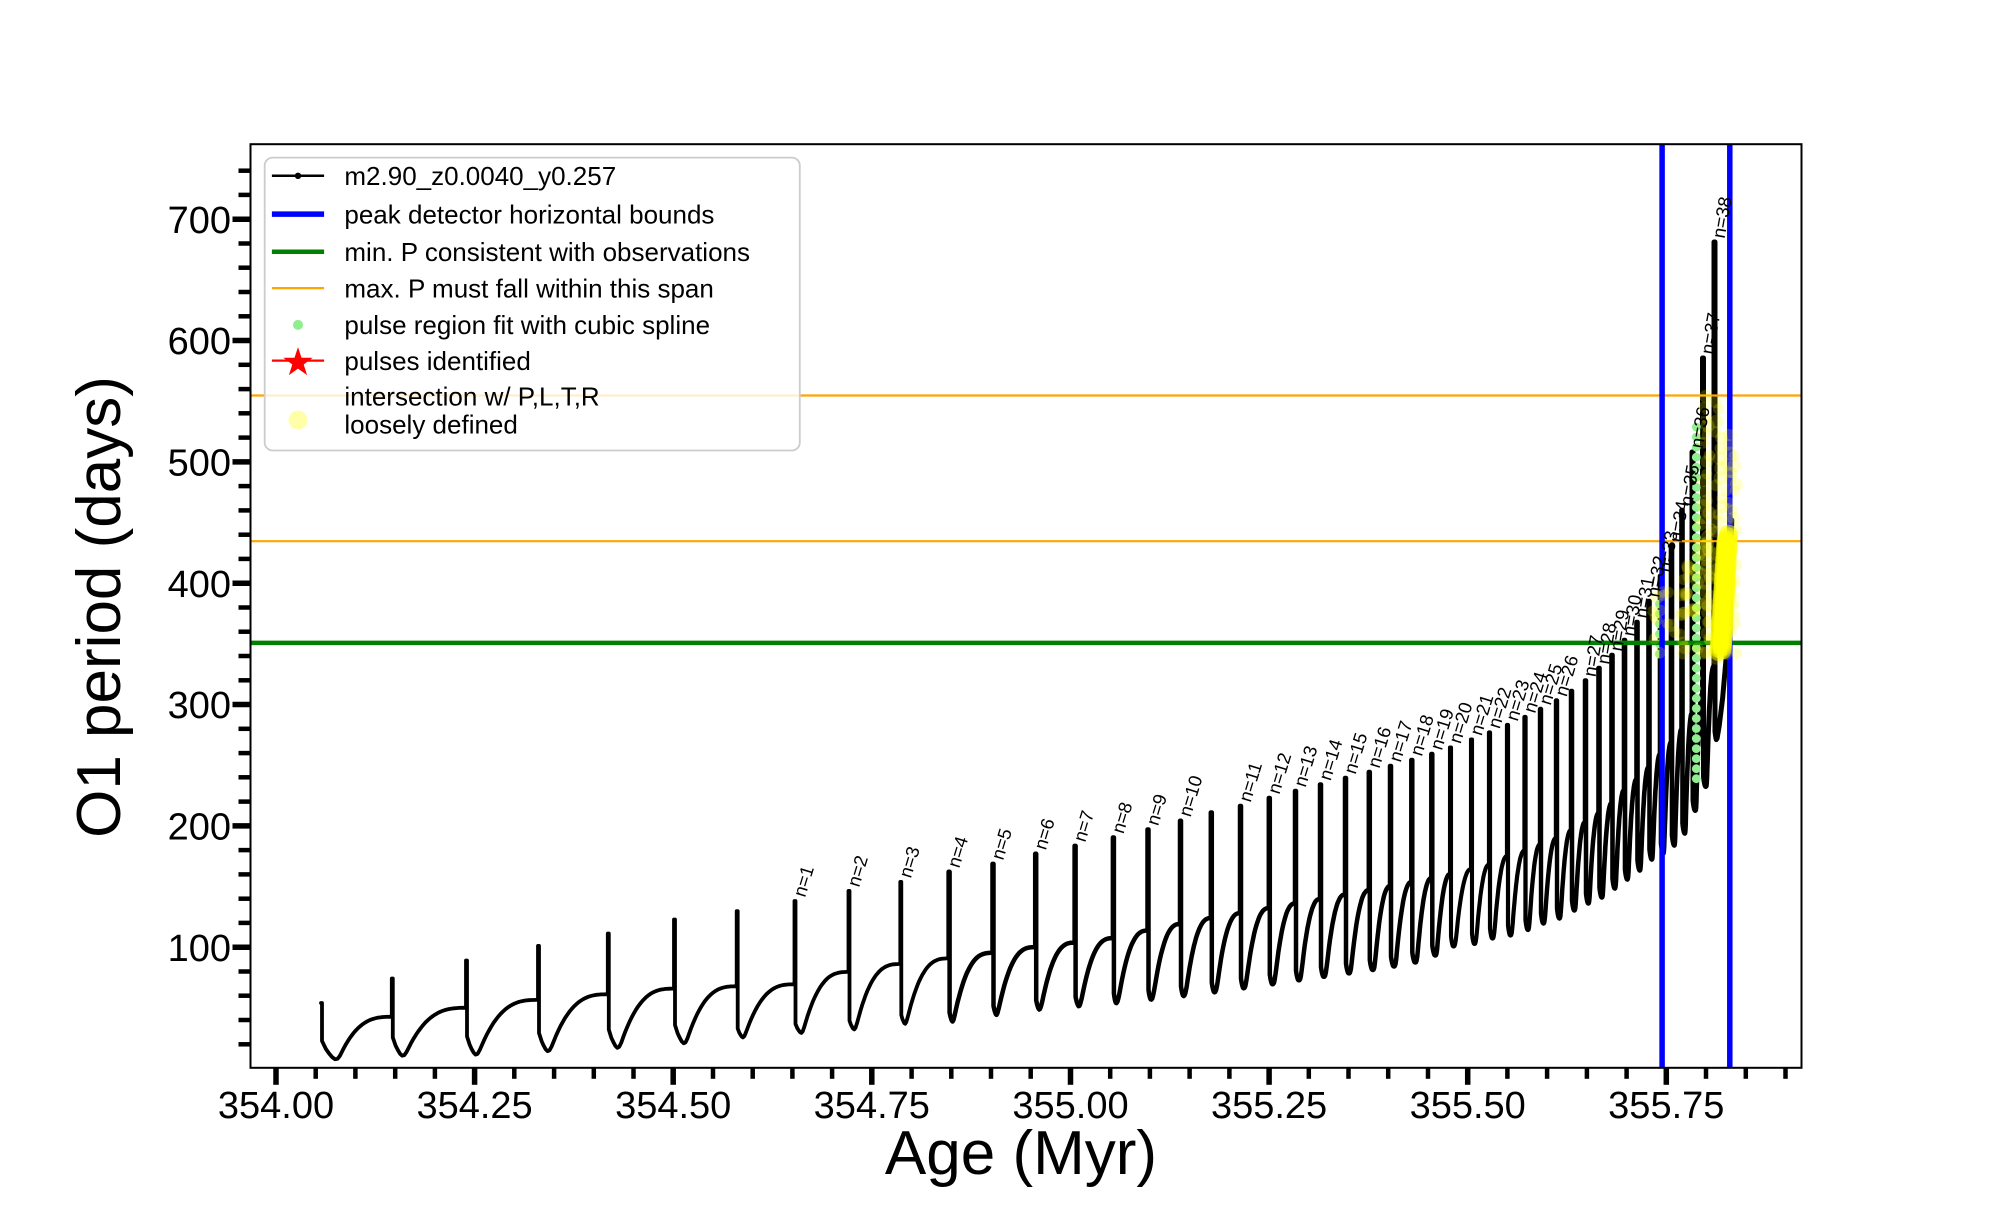 The image size is (2000, 1205). What do you see at coordinates (527, 325) in the screenshot?
I see `svg-text:pulse region fit with cubic sp: pulse region fit with cubic spline` at bounding box center [527, 325].